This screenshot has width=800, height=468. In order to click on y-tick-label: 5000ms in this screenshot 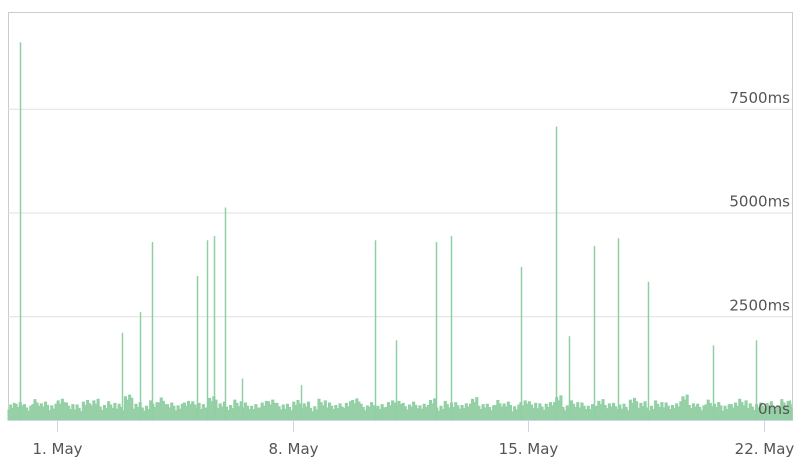, I will do `click(759, 202)`.